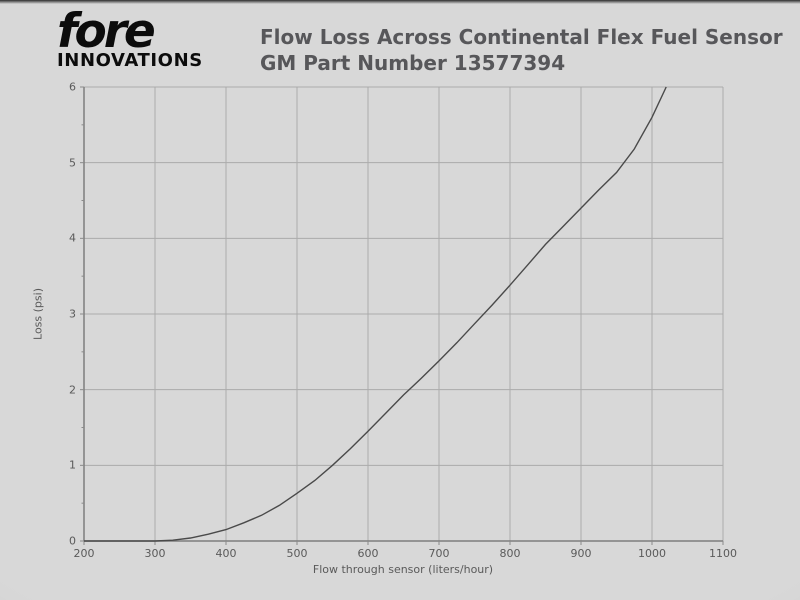 The height and width of the screenshot is (600, 800). What do you see at coordinates (403, 569) in the screenshot?
I see `x-axis-title: Flow through sensor (liters/hour)` at bounding box center [403, 569].